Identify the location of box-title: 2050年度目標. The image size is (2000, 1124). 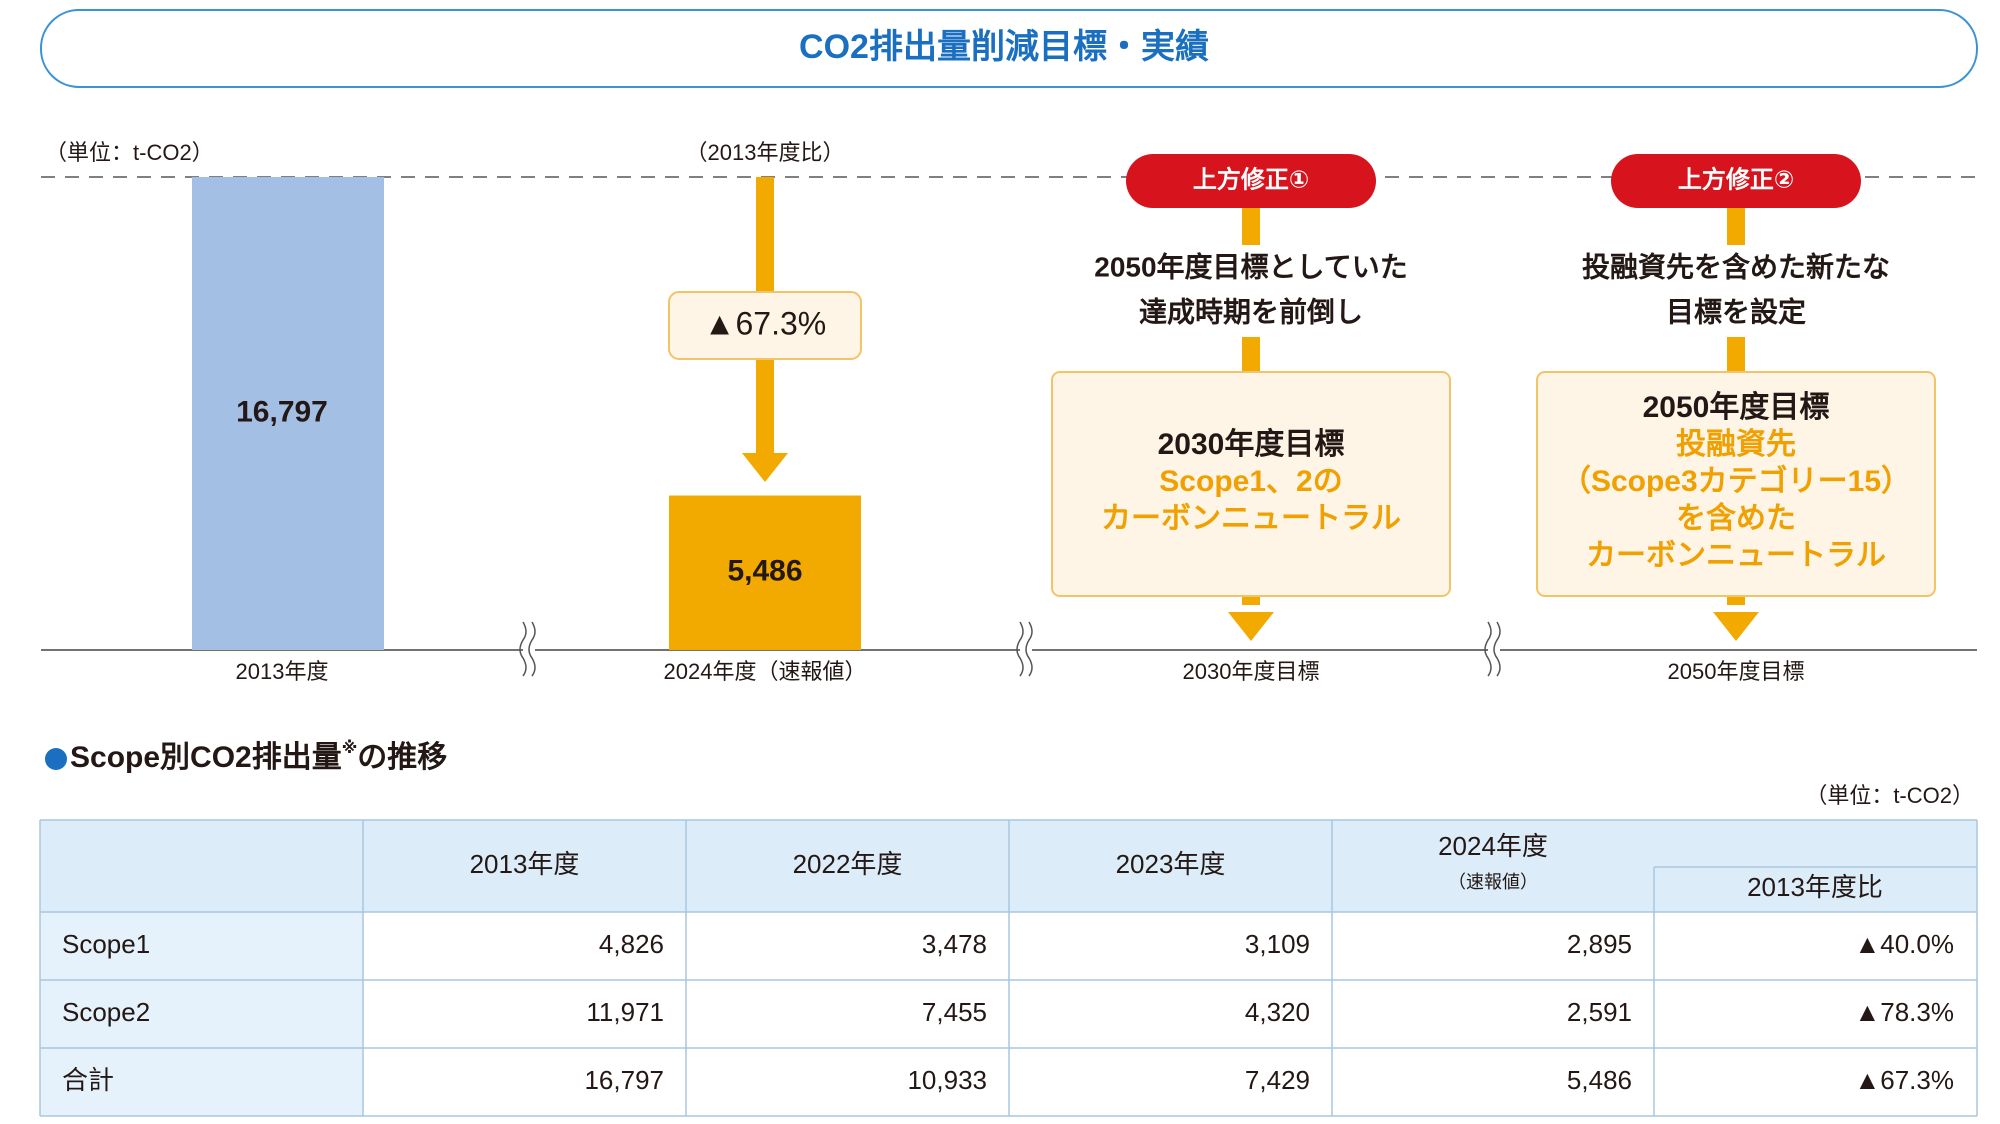
(1736, 407).